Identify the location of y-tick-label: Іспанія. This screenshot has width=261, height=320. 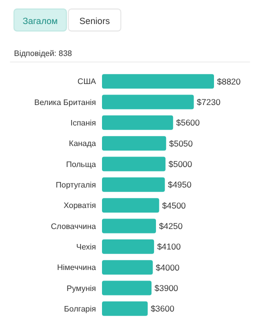
(83, 123).